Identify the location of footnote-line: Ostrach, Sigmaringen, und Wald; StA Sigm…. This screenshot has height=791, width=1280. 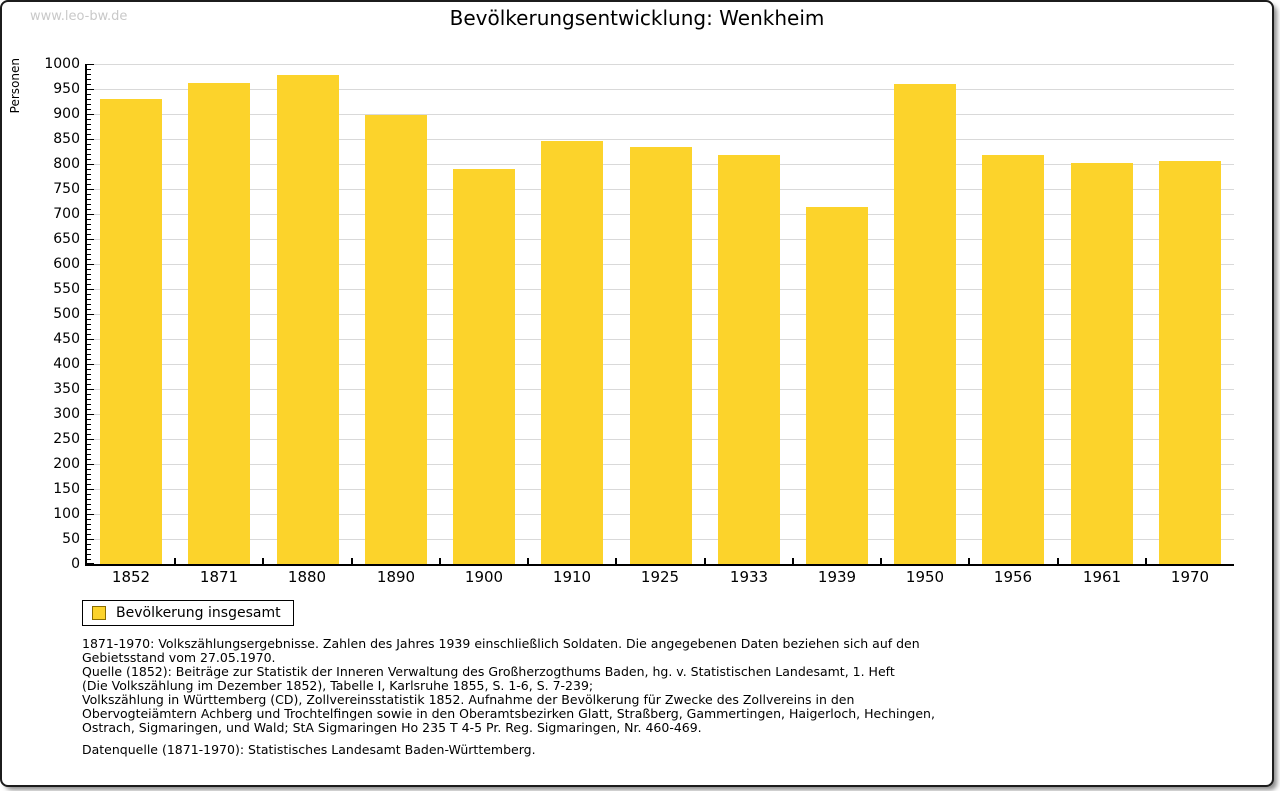
(392, 727).